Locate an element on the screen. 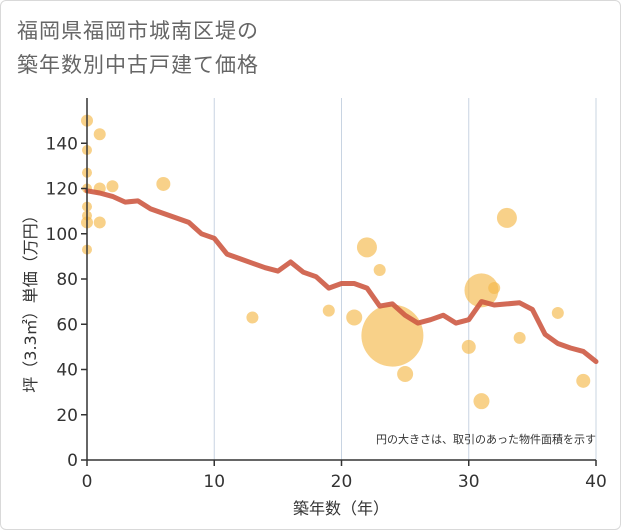  x-tick-label: 10 is located at coordinates (214, 482).